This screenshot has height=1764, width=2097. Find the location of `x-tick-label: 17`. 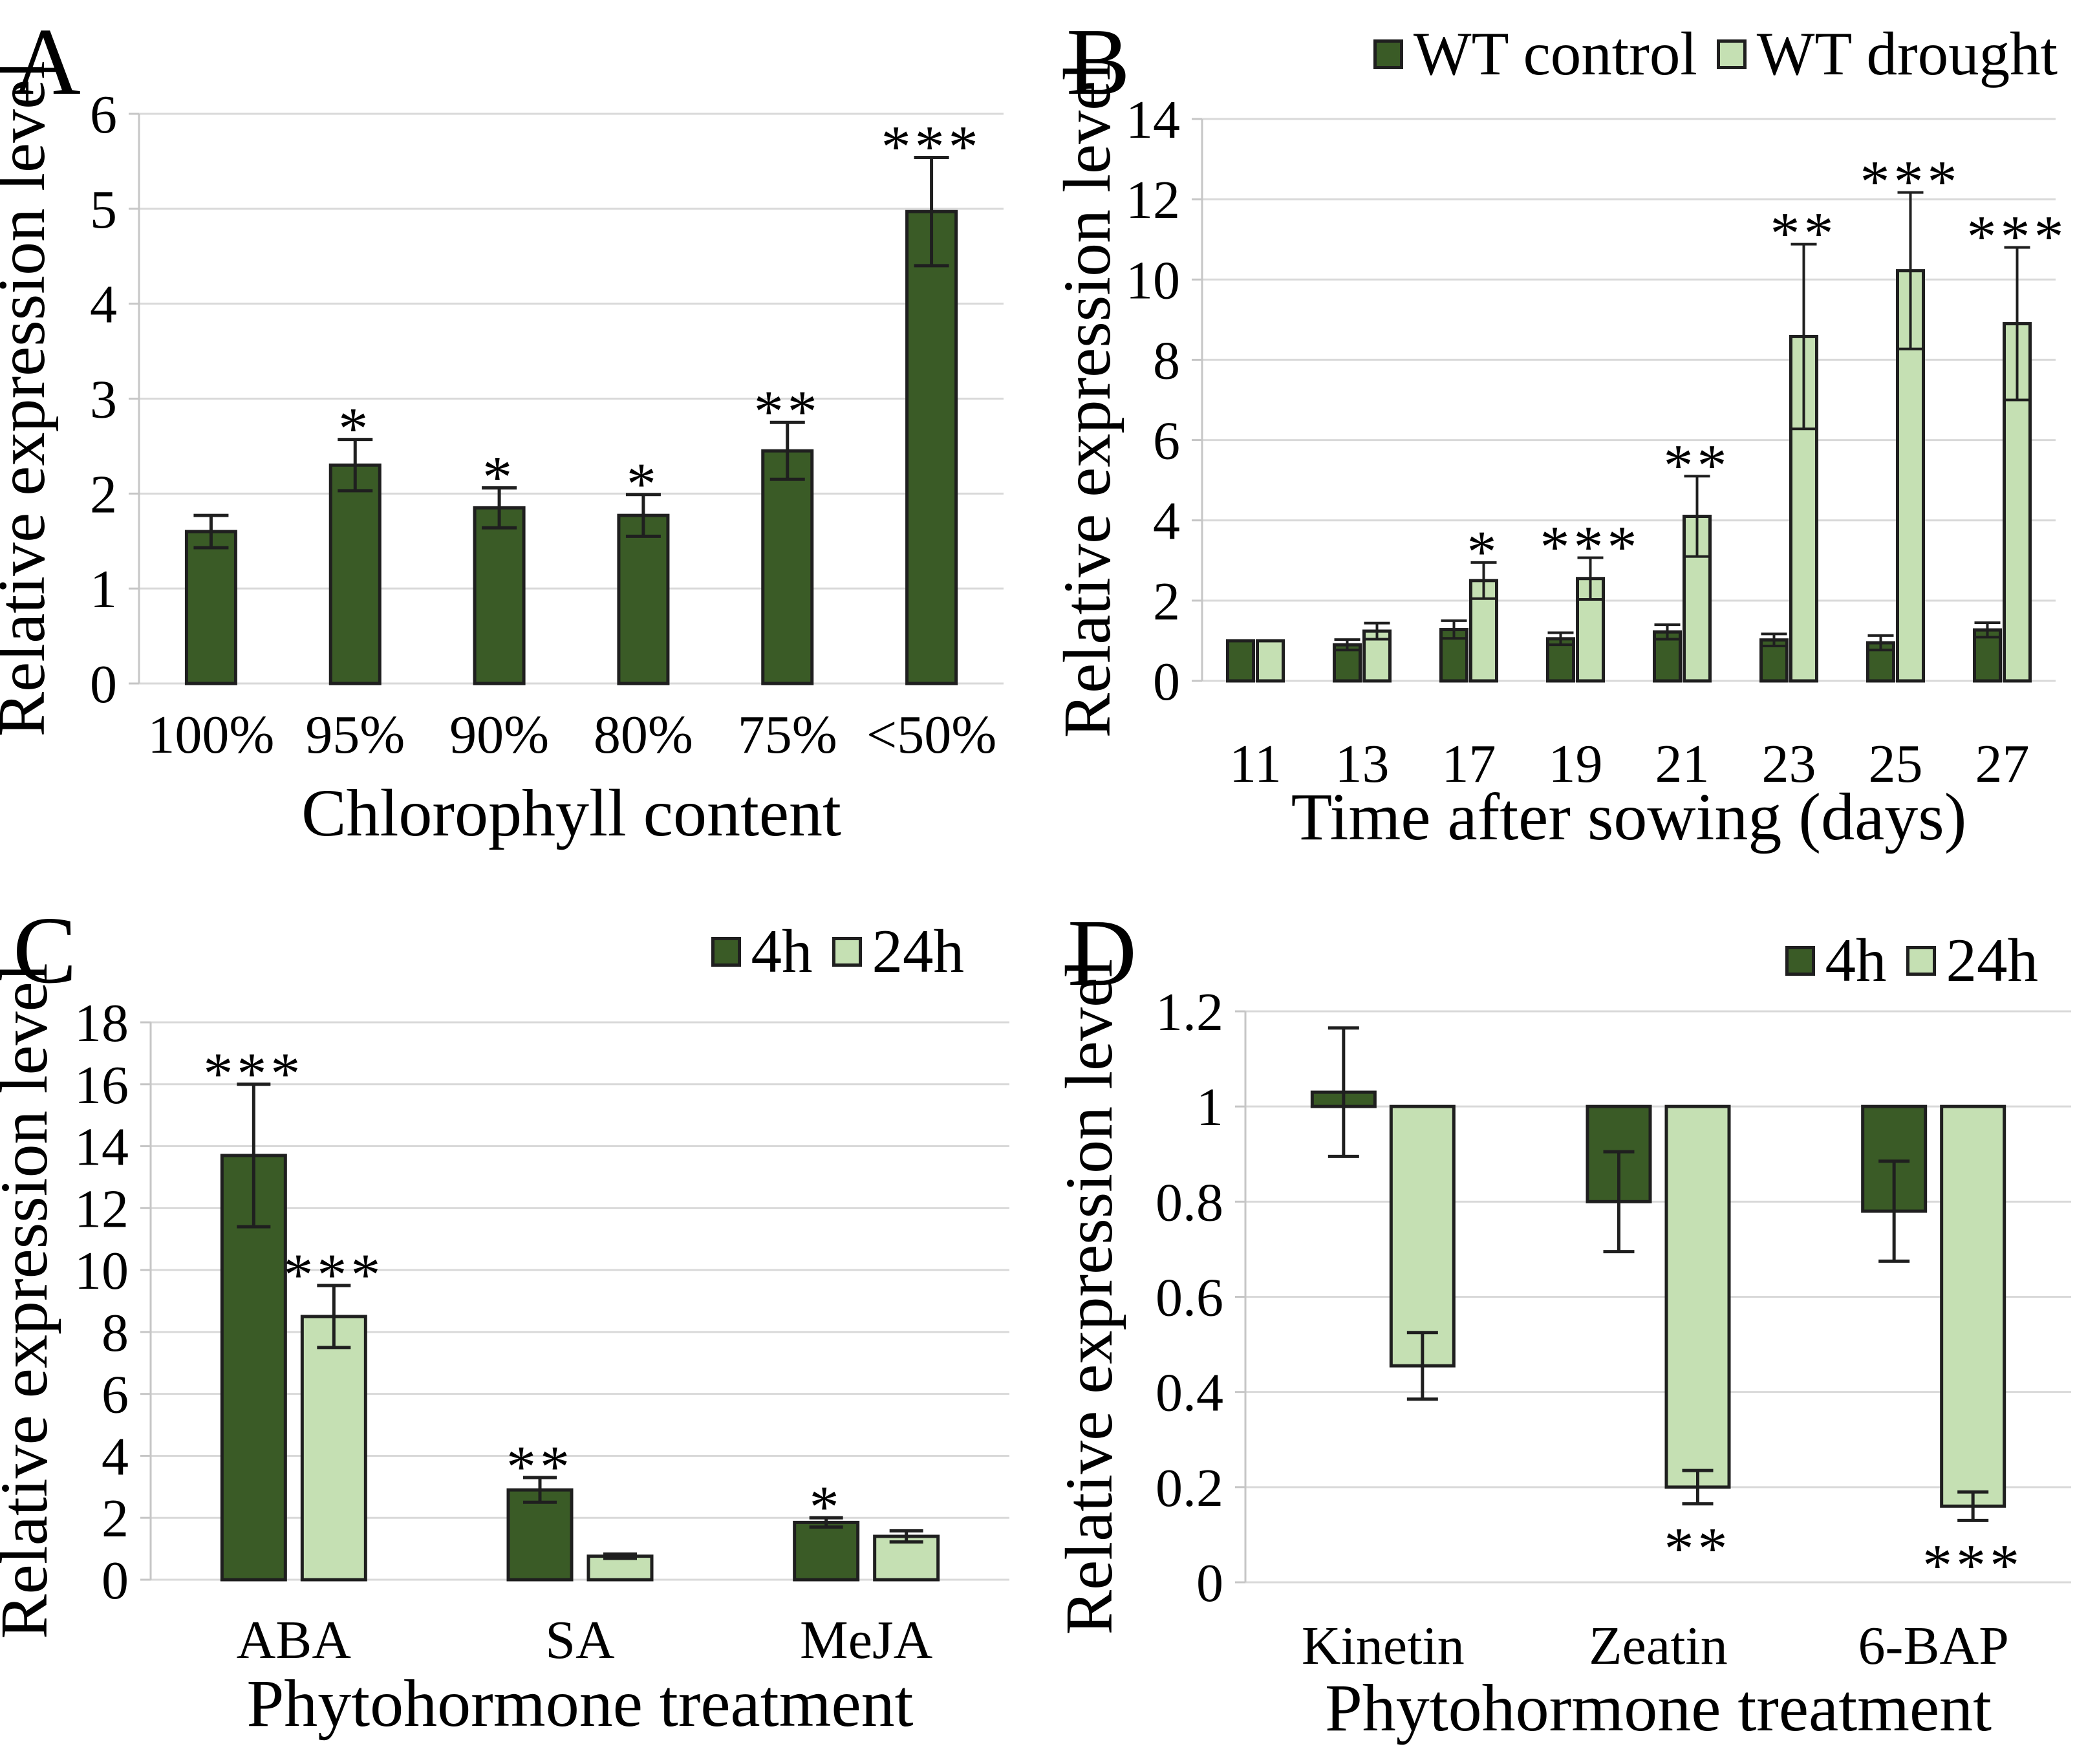

x-tick-label: 17 is located at coordinates (1469, 764).